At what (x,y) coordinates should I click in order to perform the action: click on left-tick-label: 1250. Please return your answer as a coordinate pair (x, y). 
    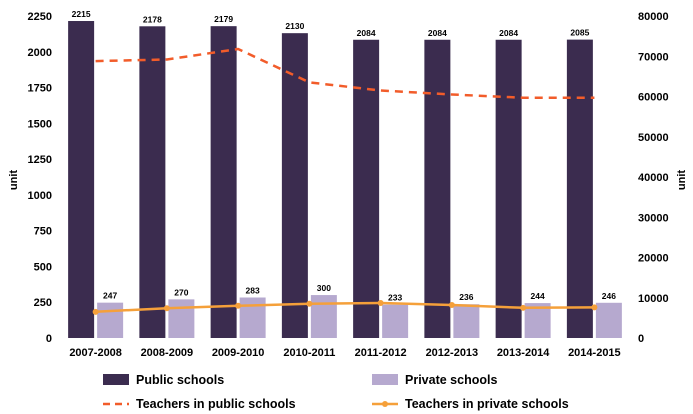
    Looking at the image, I should click on (40, 160).